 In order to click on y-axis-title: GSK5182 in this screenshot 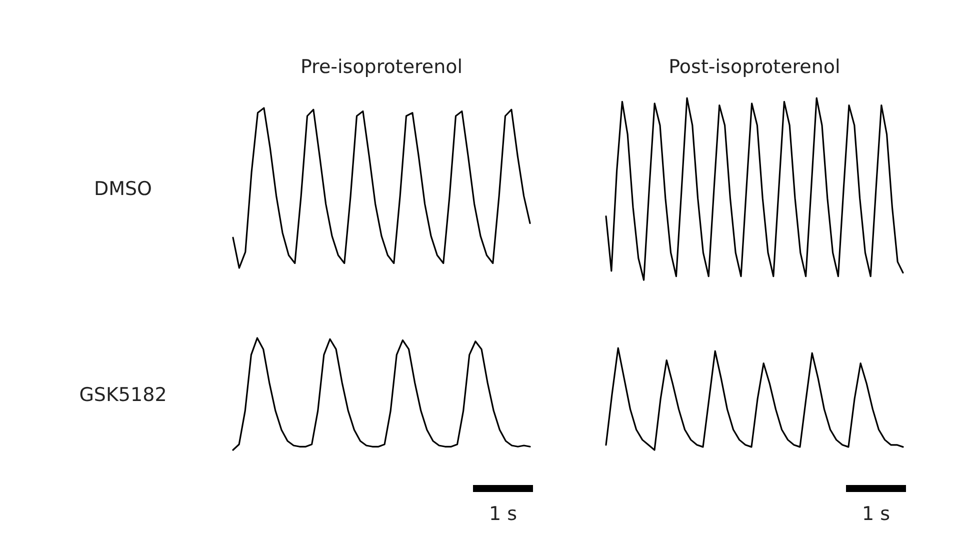, I will do `click(123, 395)`.